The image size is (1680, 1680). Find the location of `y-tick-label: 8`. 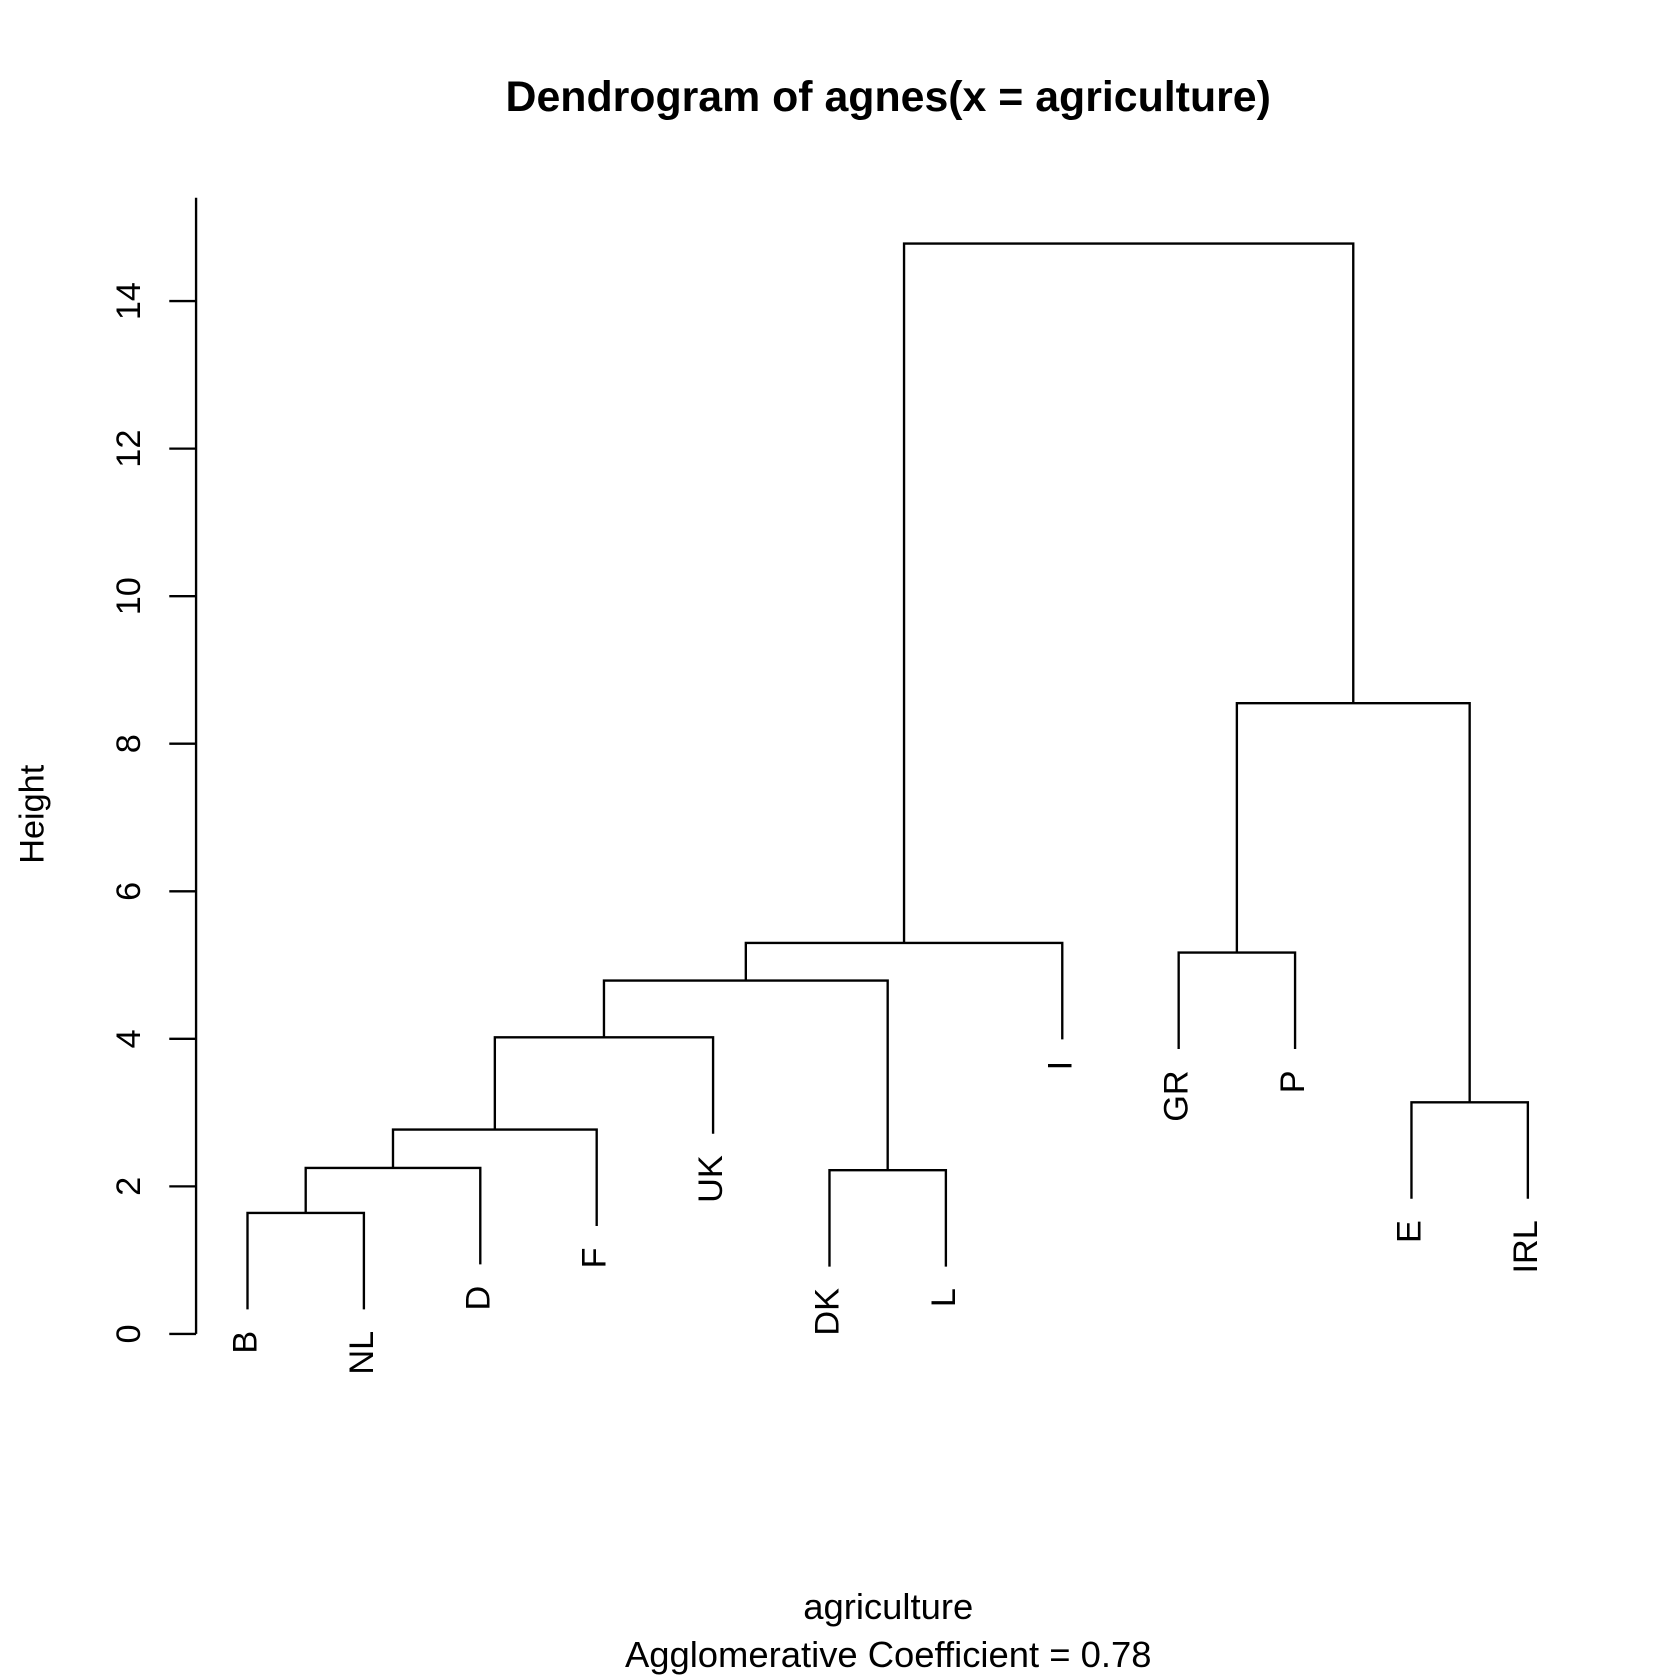

y-tick-label: 8 is located at coordinates (129, 743).